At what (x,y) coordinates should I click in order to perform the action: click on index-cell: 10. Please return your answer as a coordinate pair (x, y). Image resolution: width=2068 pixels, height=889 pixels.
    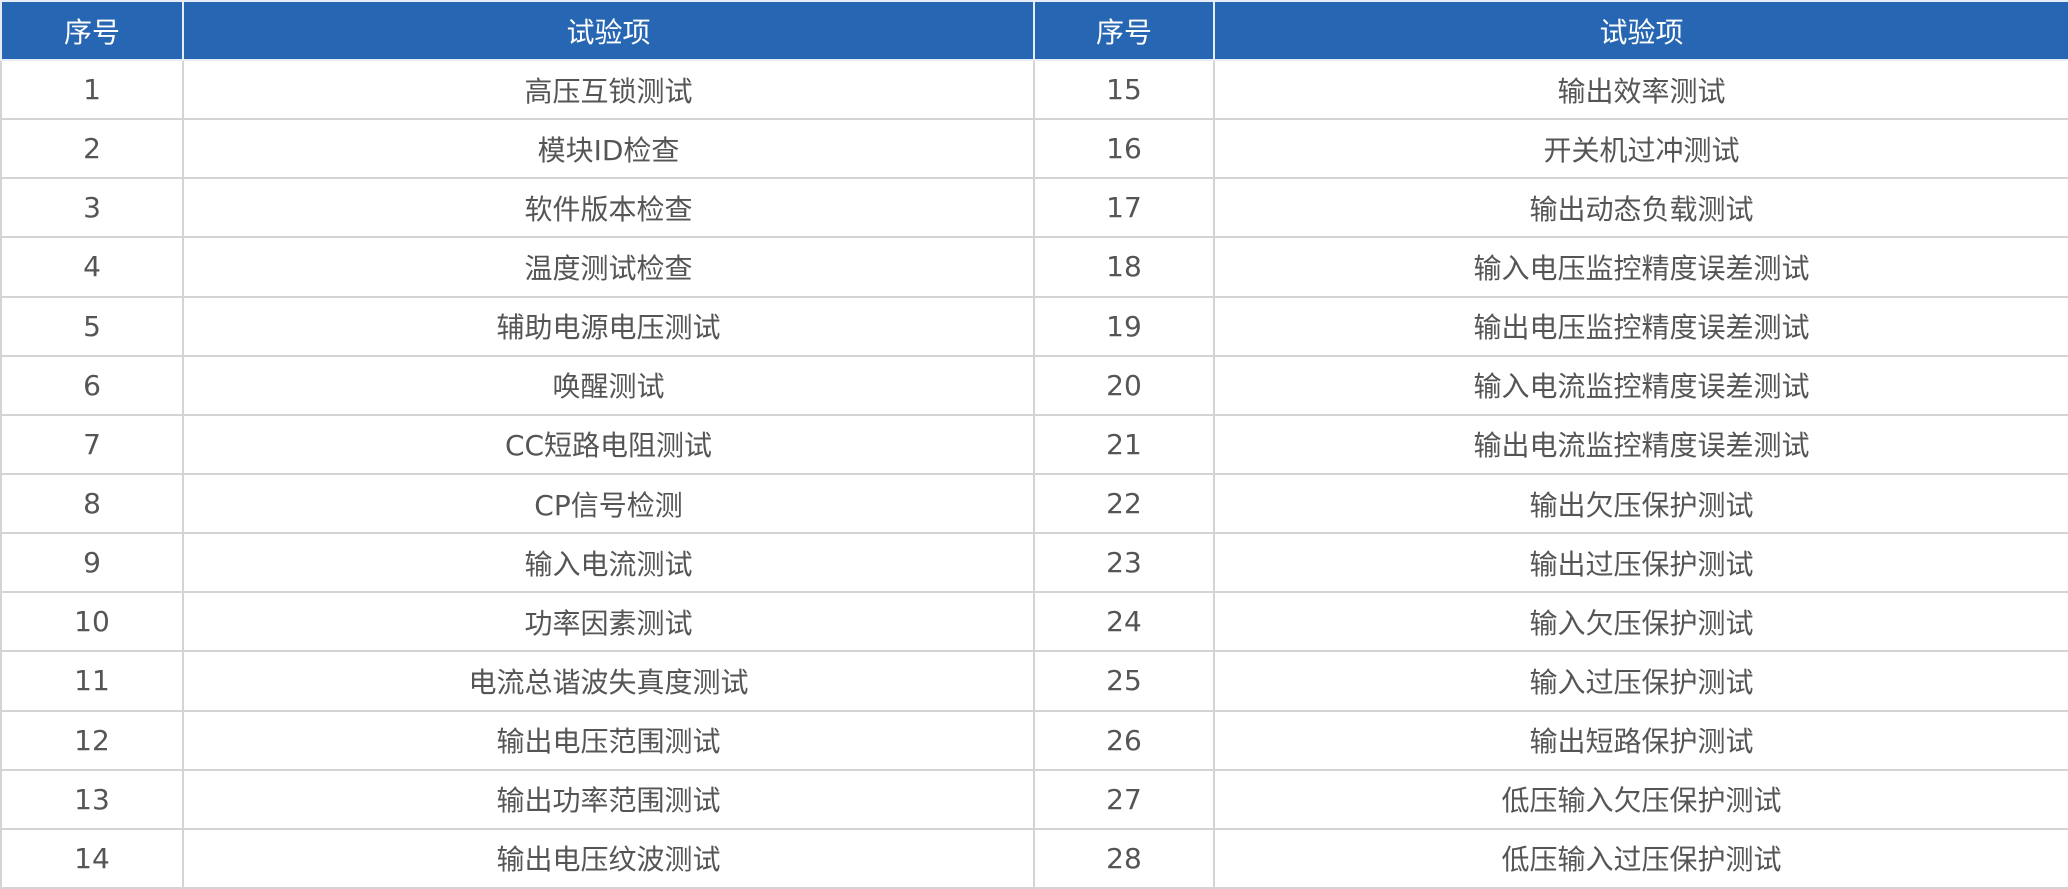
    Looking at the image, I should click on (92, 622).